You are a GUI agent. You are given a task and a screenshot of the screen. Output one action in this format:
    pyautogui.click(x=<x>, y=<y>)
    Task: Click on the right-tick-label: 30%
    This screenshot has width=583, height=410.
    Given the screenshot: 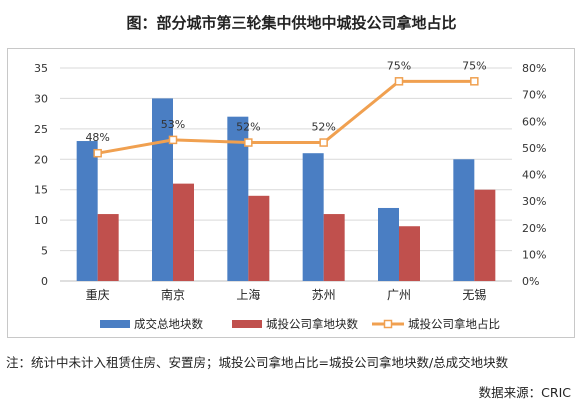 What is the action you would take?
    pyautogui.click(x=534, y=201)
    